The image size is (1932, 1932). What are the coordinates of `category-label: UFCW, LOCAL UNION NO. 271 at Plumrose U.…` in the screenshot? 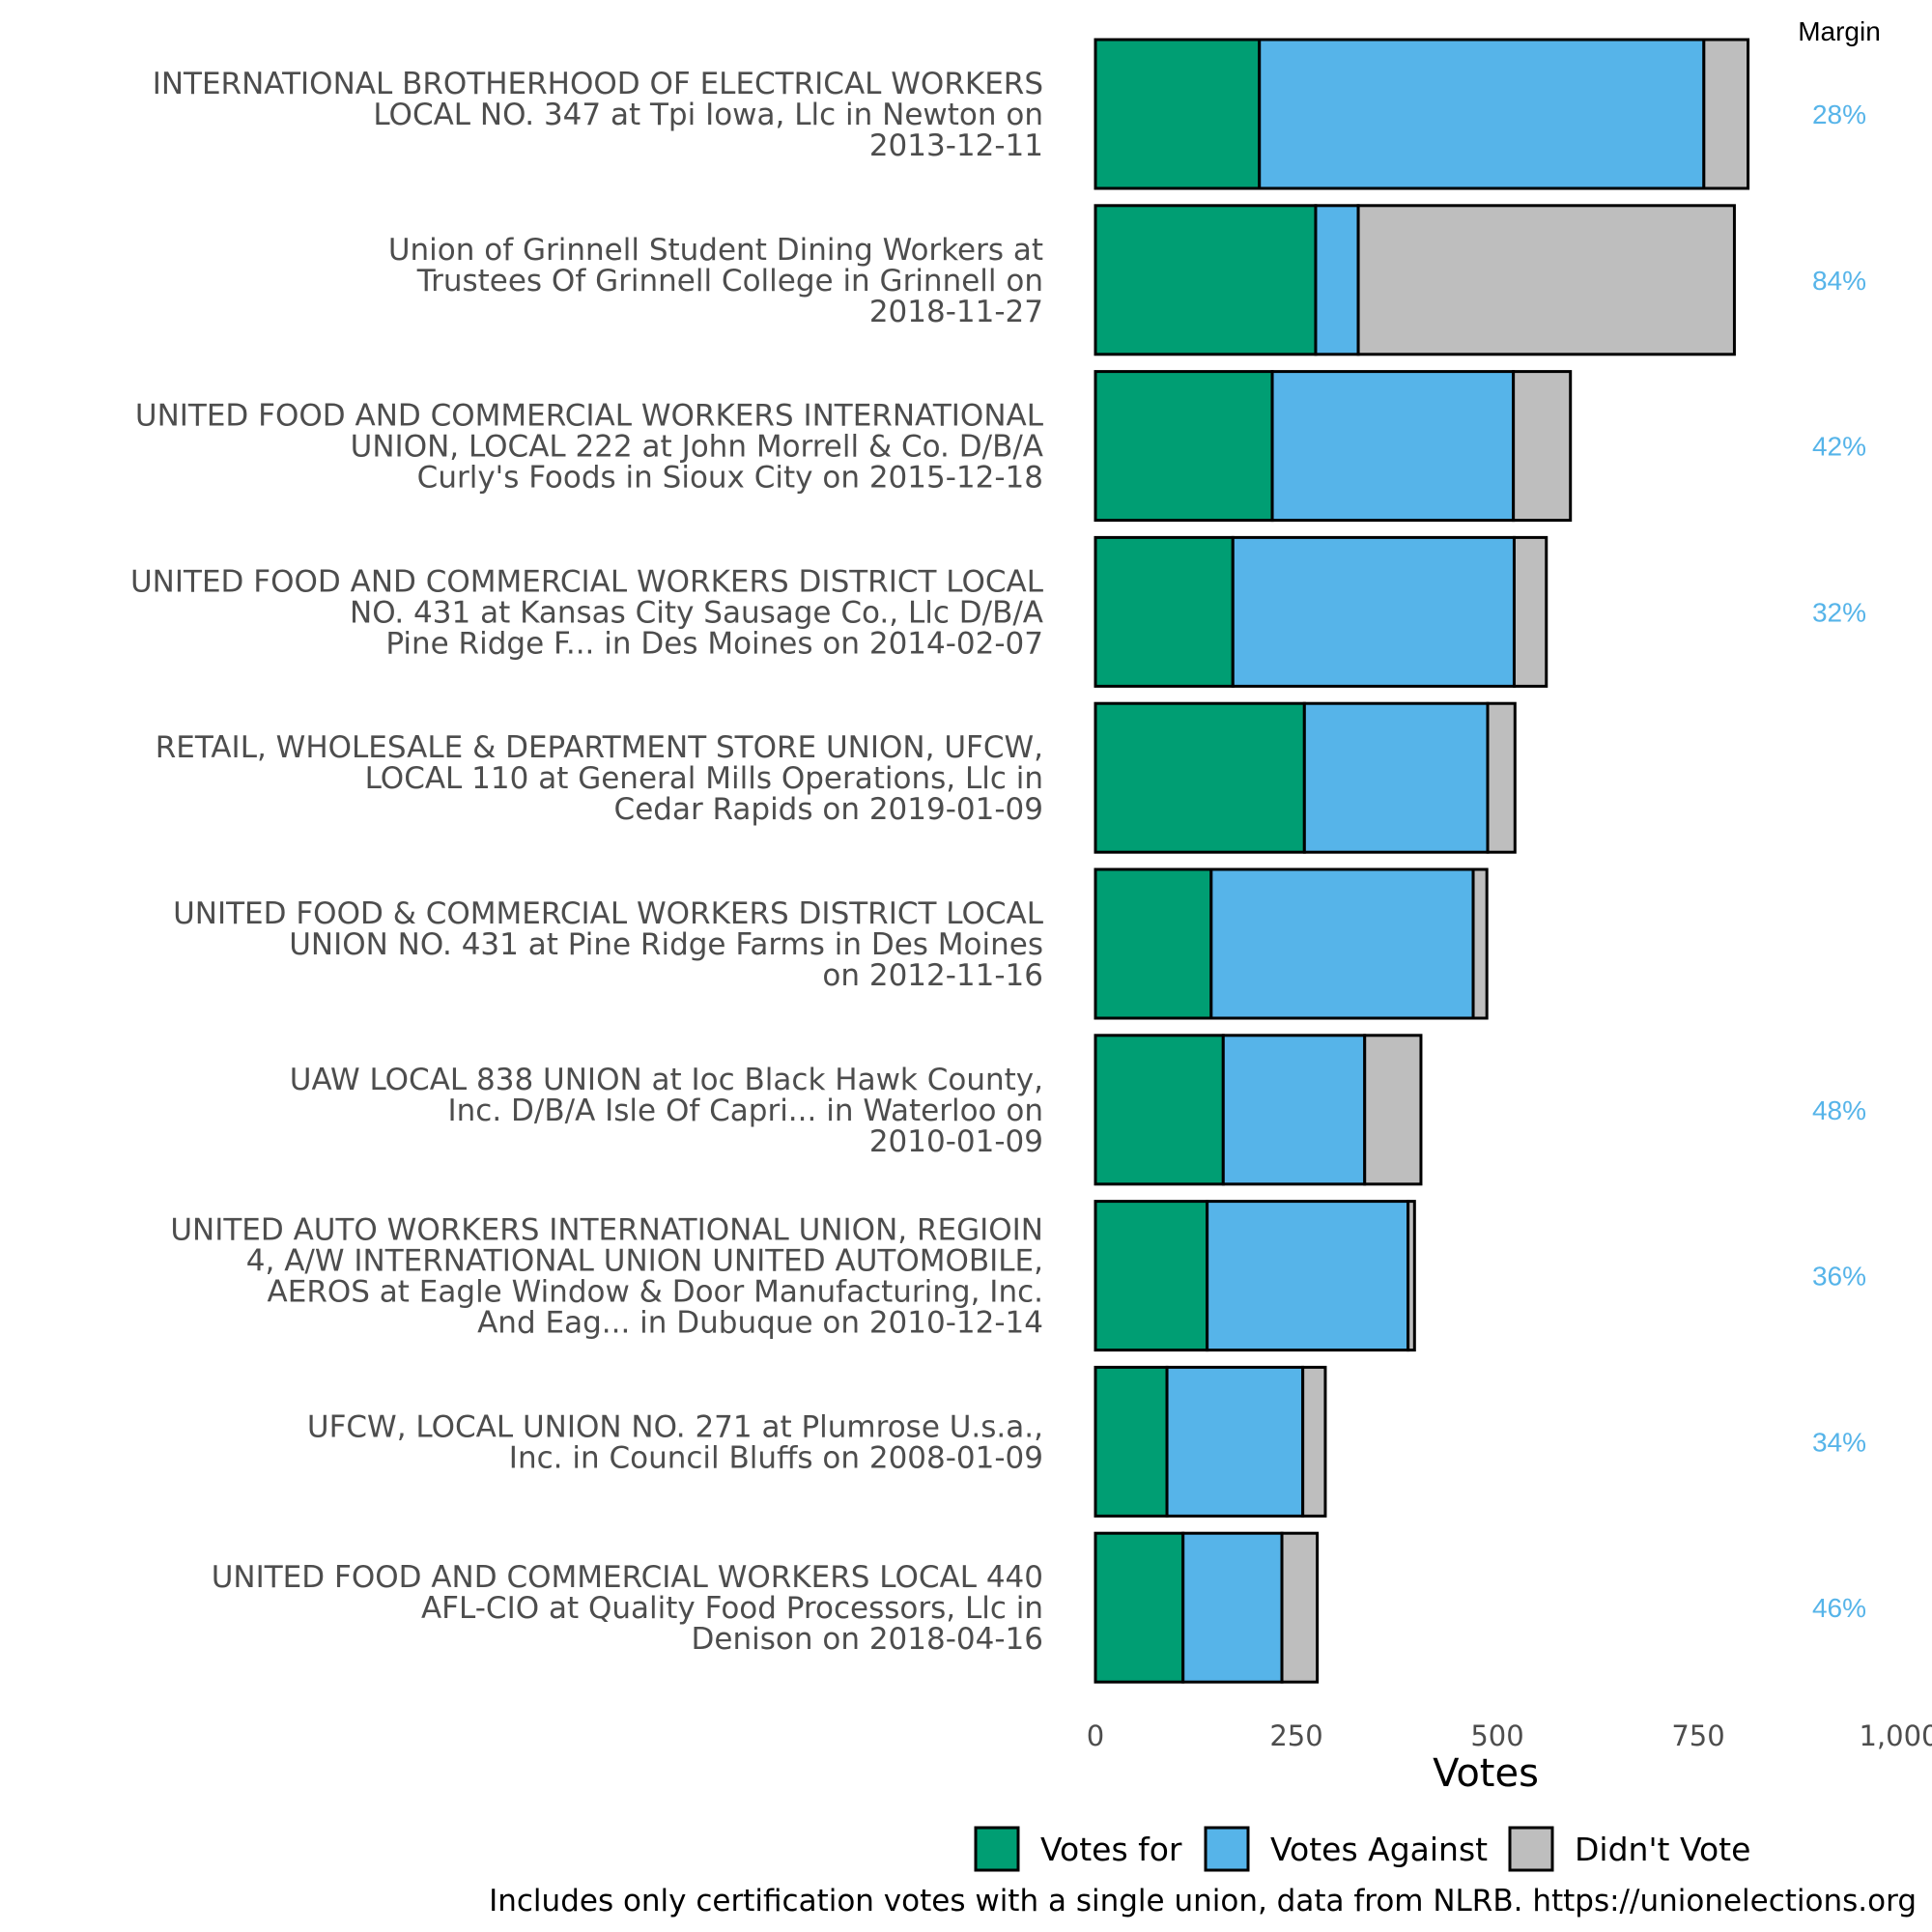 It's located at (675, 1442).